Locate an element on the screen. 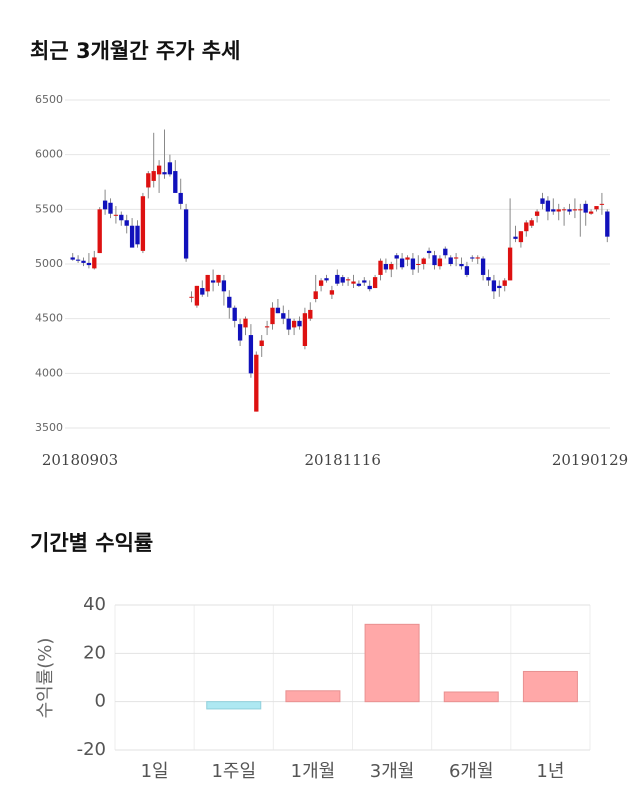  x-tick-label: 20181116 is located at coordinates (343, 460).